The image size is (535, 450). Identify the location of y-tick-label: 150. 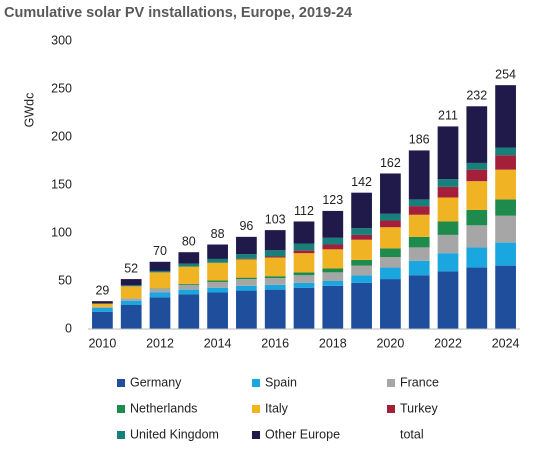
(61, 184).